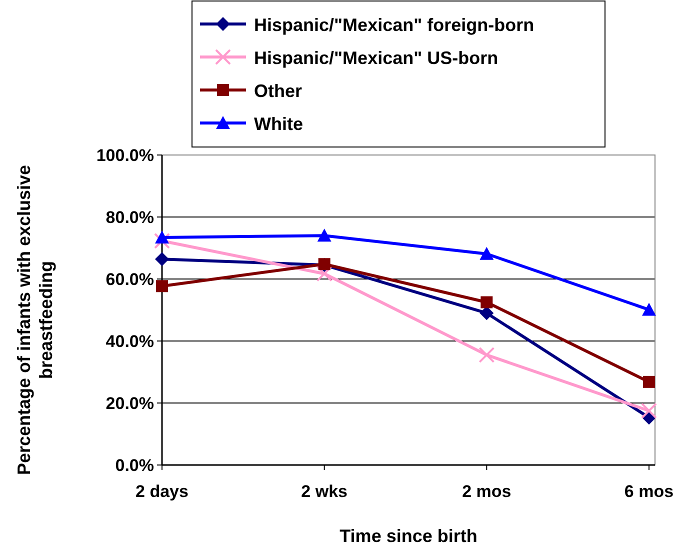  Describe the element at coordinates (394, 25) in the screenshot. I see `legend-label: Hispanic/"Mexican" foreign-born` at that location.